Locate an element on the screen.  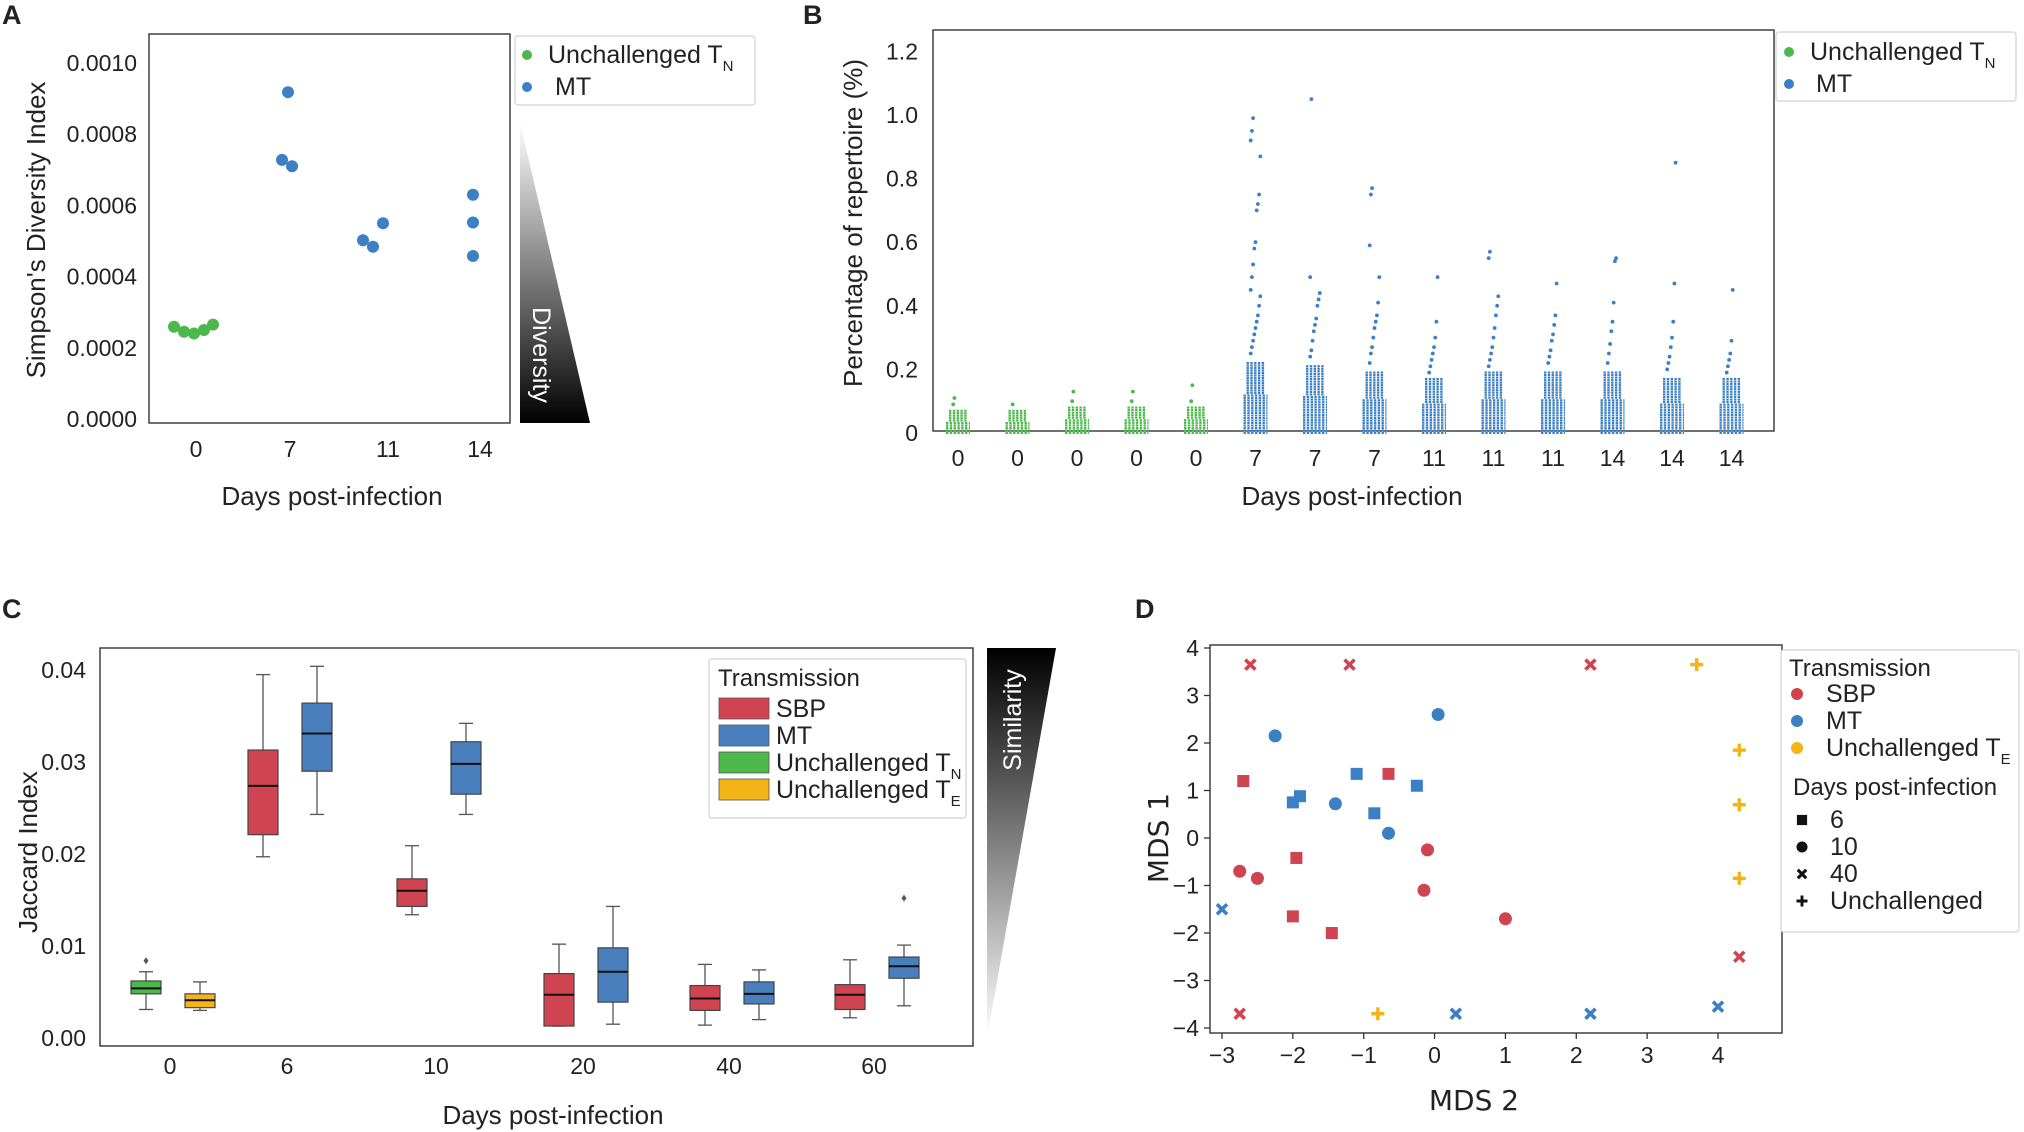
panel-a-legend-label-unchallenged: Unchallenged TN is located at coordinates (641, 58).